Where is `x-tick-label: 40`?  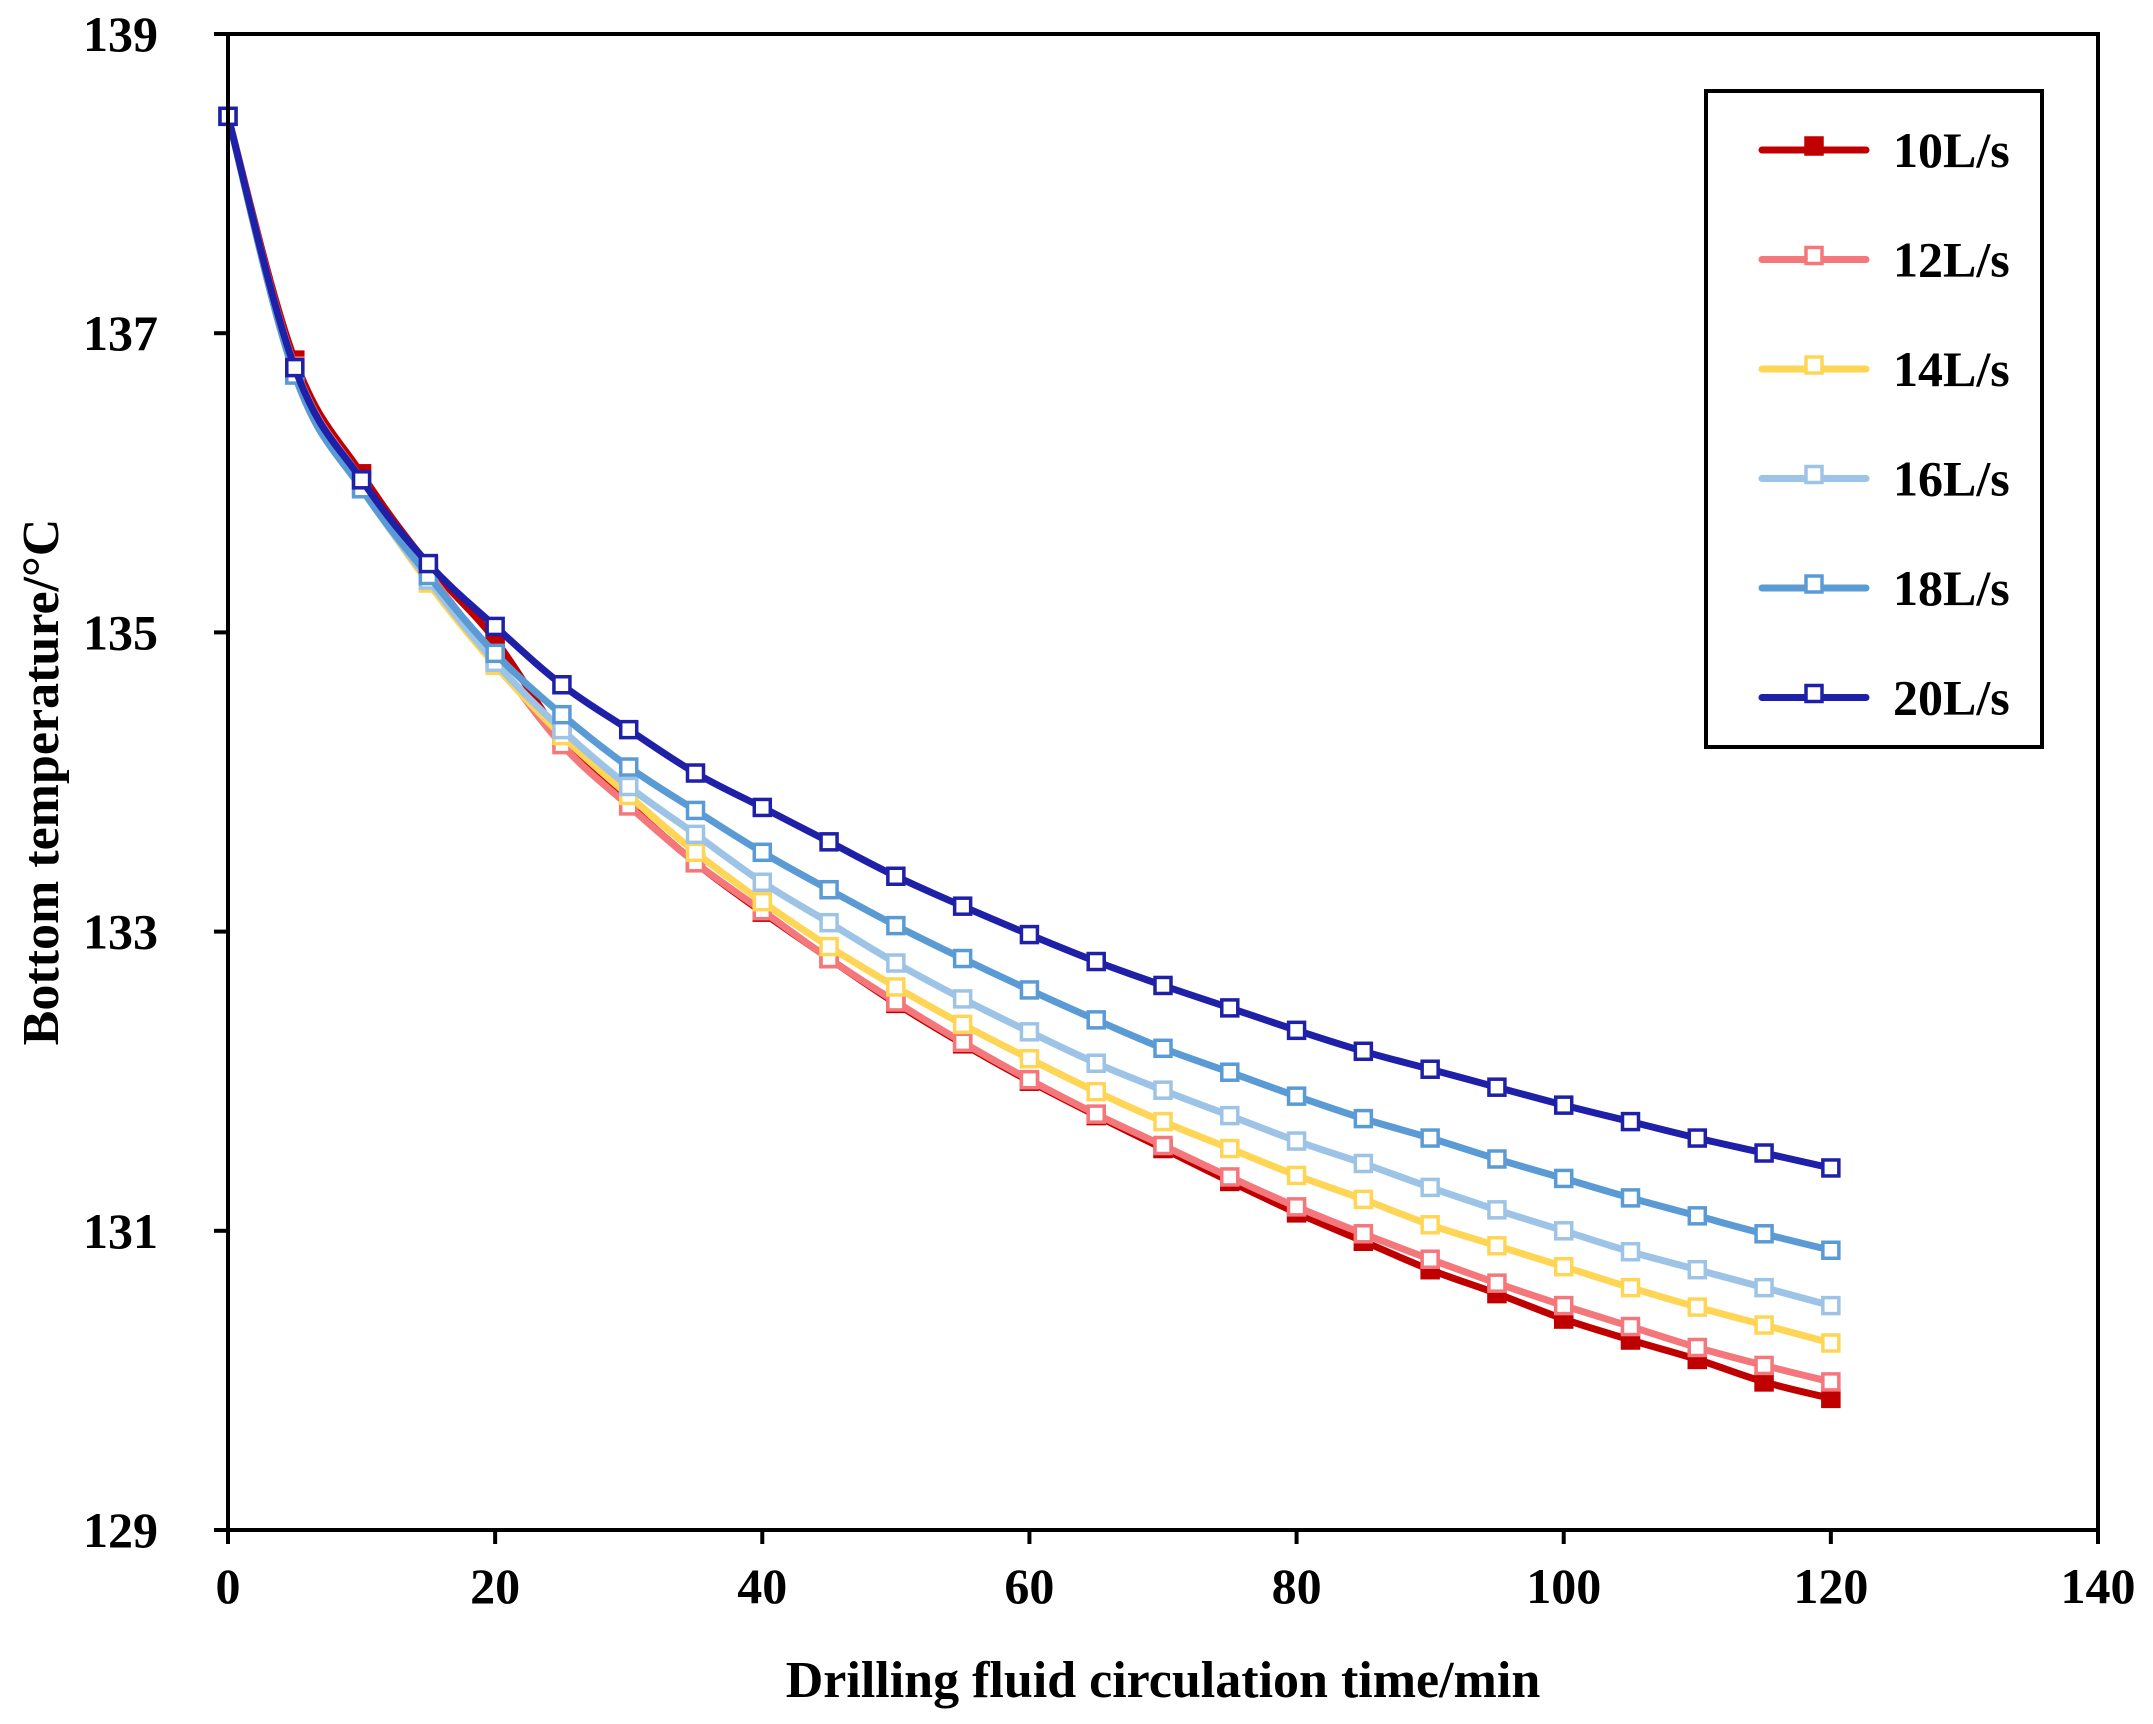 x-tick-label: 40 is located at coordinates (762, 1586).